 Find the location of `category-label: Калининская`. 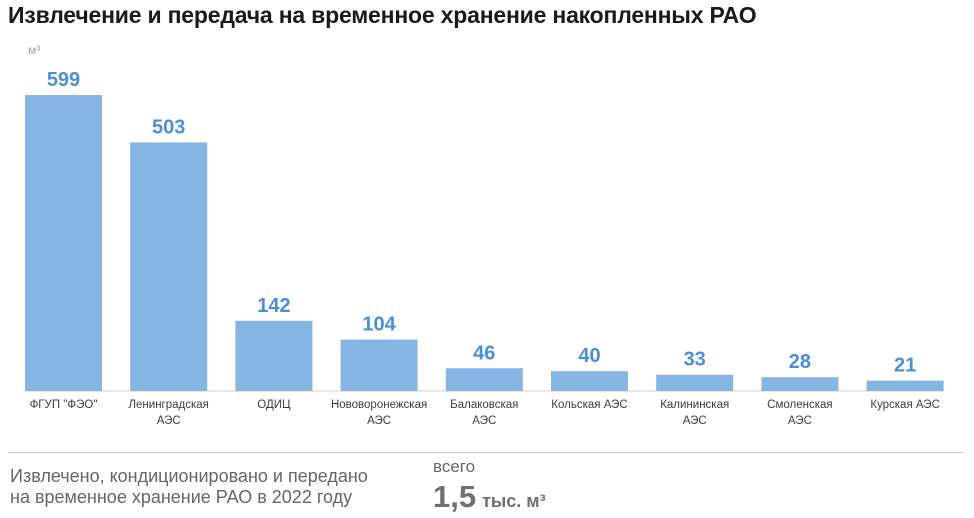

category-label: Калининская is located at coordinates (694, 405).